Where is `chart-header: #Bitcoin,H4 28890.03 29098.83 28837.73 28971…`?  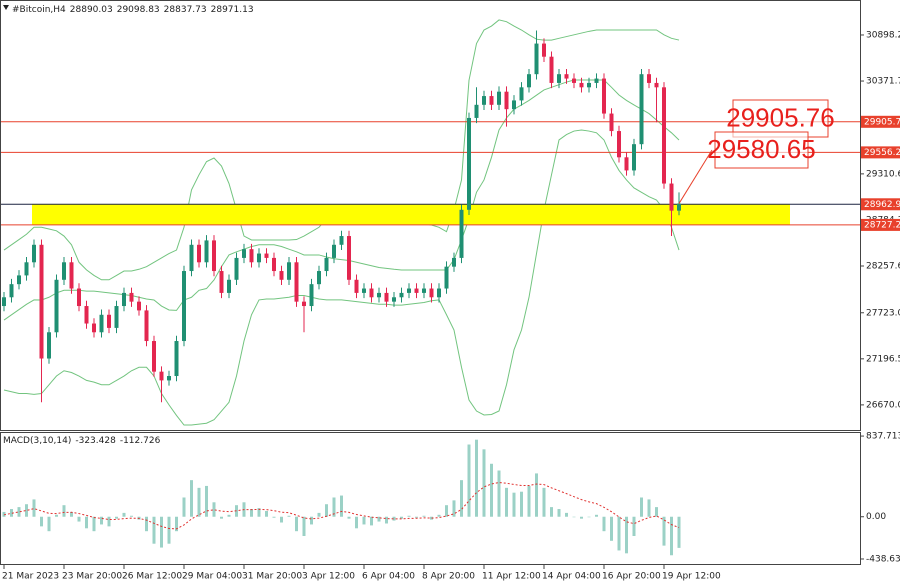 chart-header: #Bitcoin,H4 28890.03 29098.83 28837.73 28971… is located at coordinates (133, 10).